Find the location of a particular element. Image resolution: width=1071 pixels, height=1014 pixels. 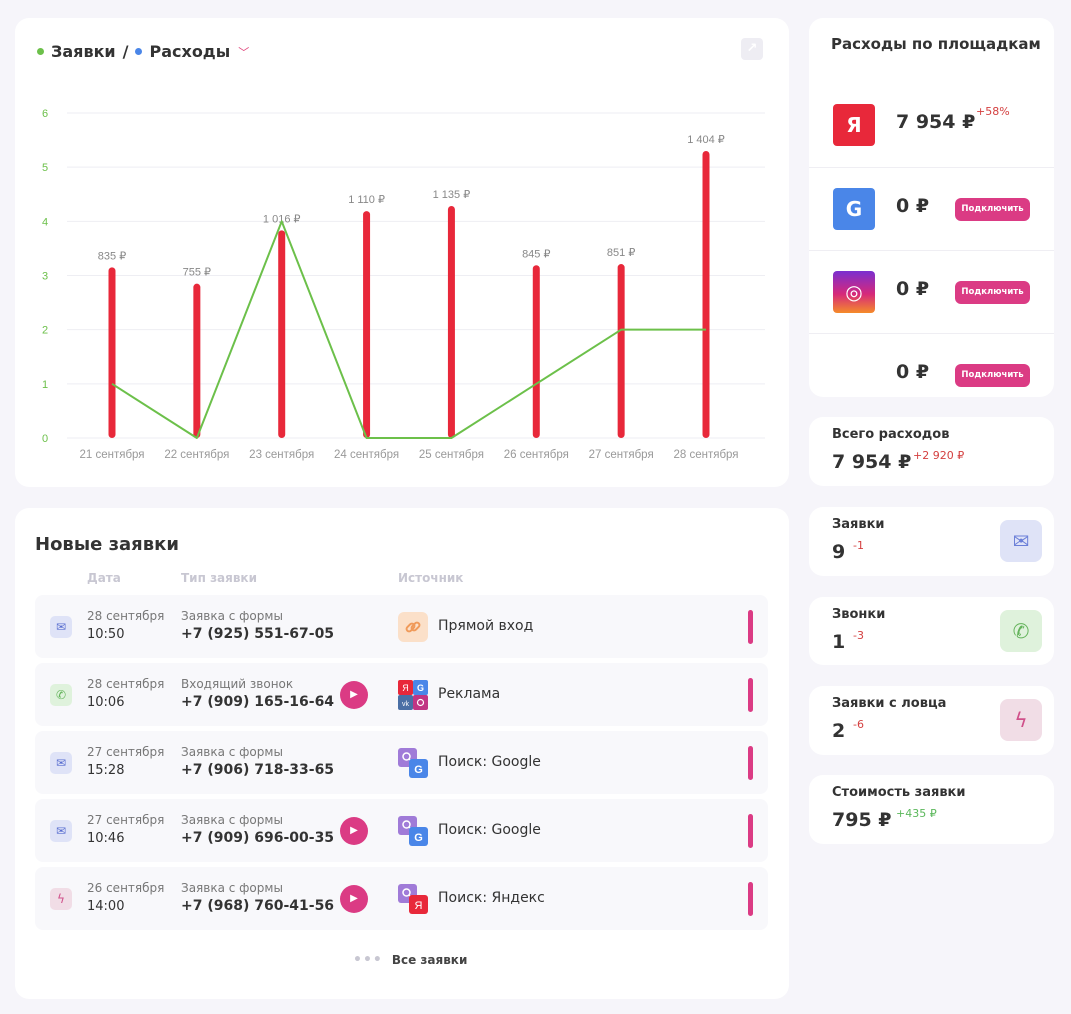

request-phone: +7 (909) 165-16-64 is located at coordinates (258, 702).